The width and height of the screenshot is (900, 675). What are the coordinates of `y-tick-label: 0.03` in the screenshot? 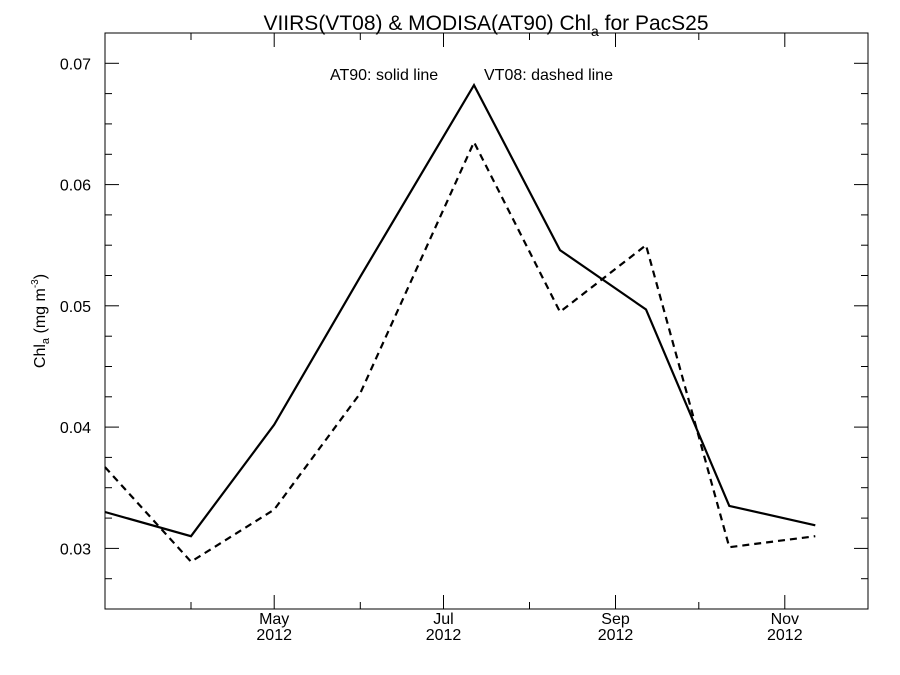 It's located at (75, 549).